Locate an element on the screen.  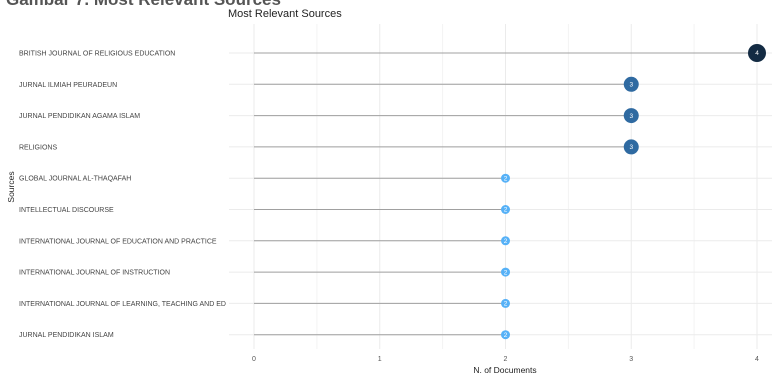
x-tick-label: 0 is located at coordinates (254, 359).